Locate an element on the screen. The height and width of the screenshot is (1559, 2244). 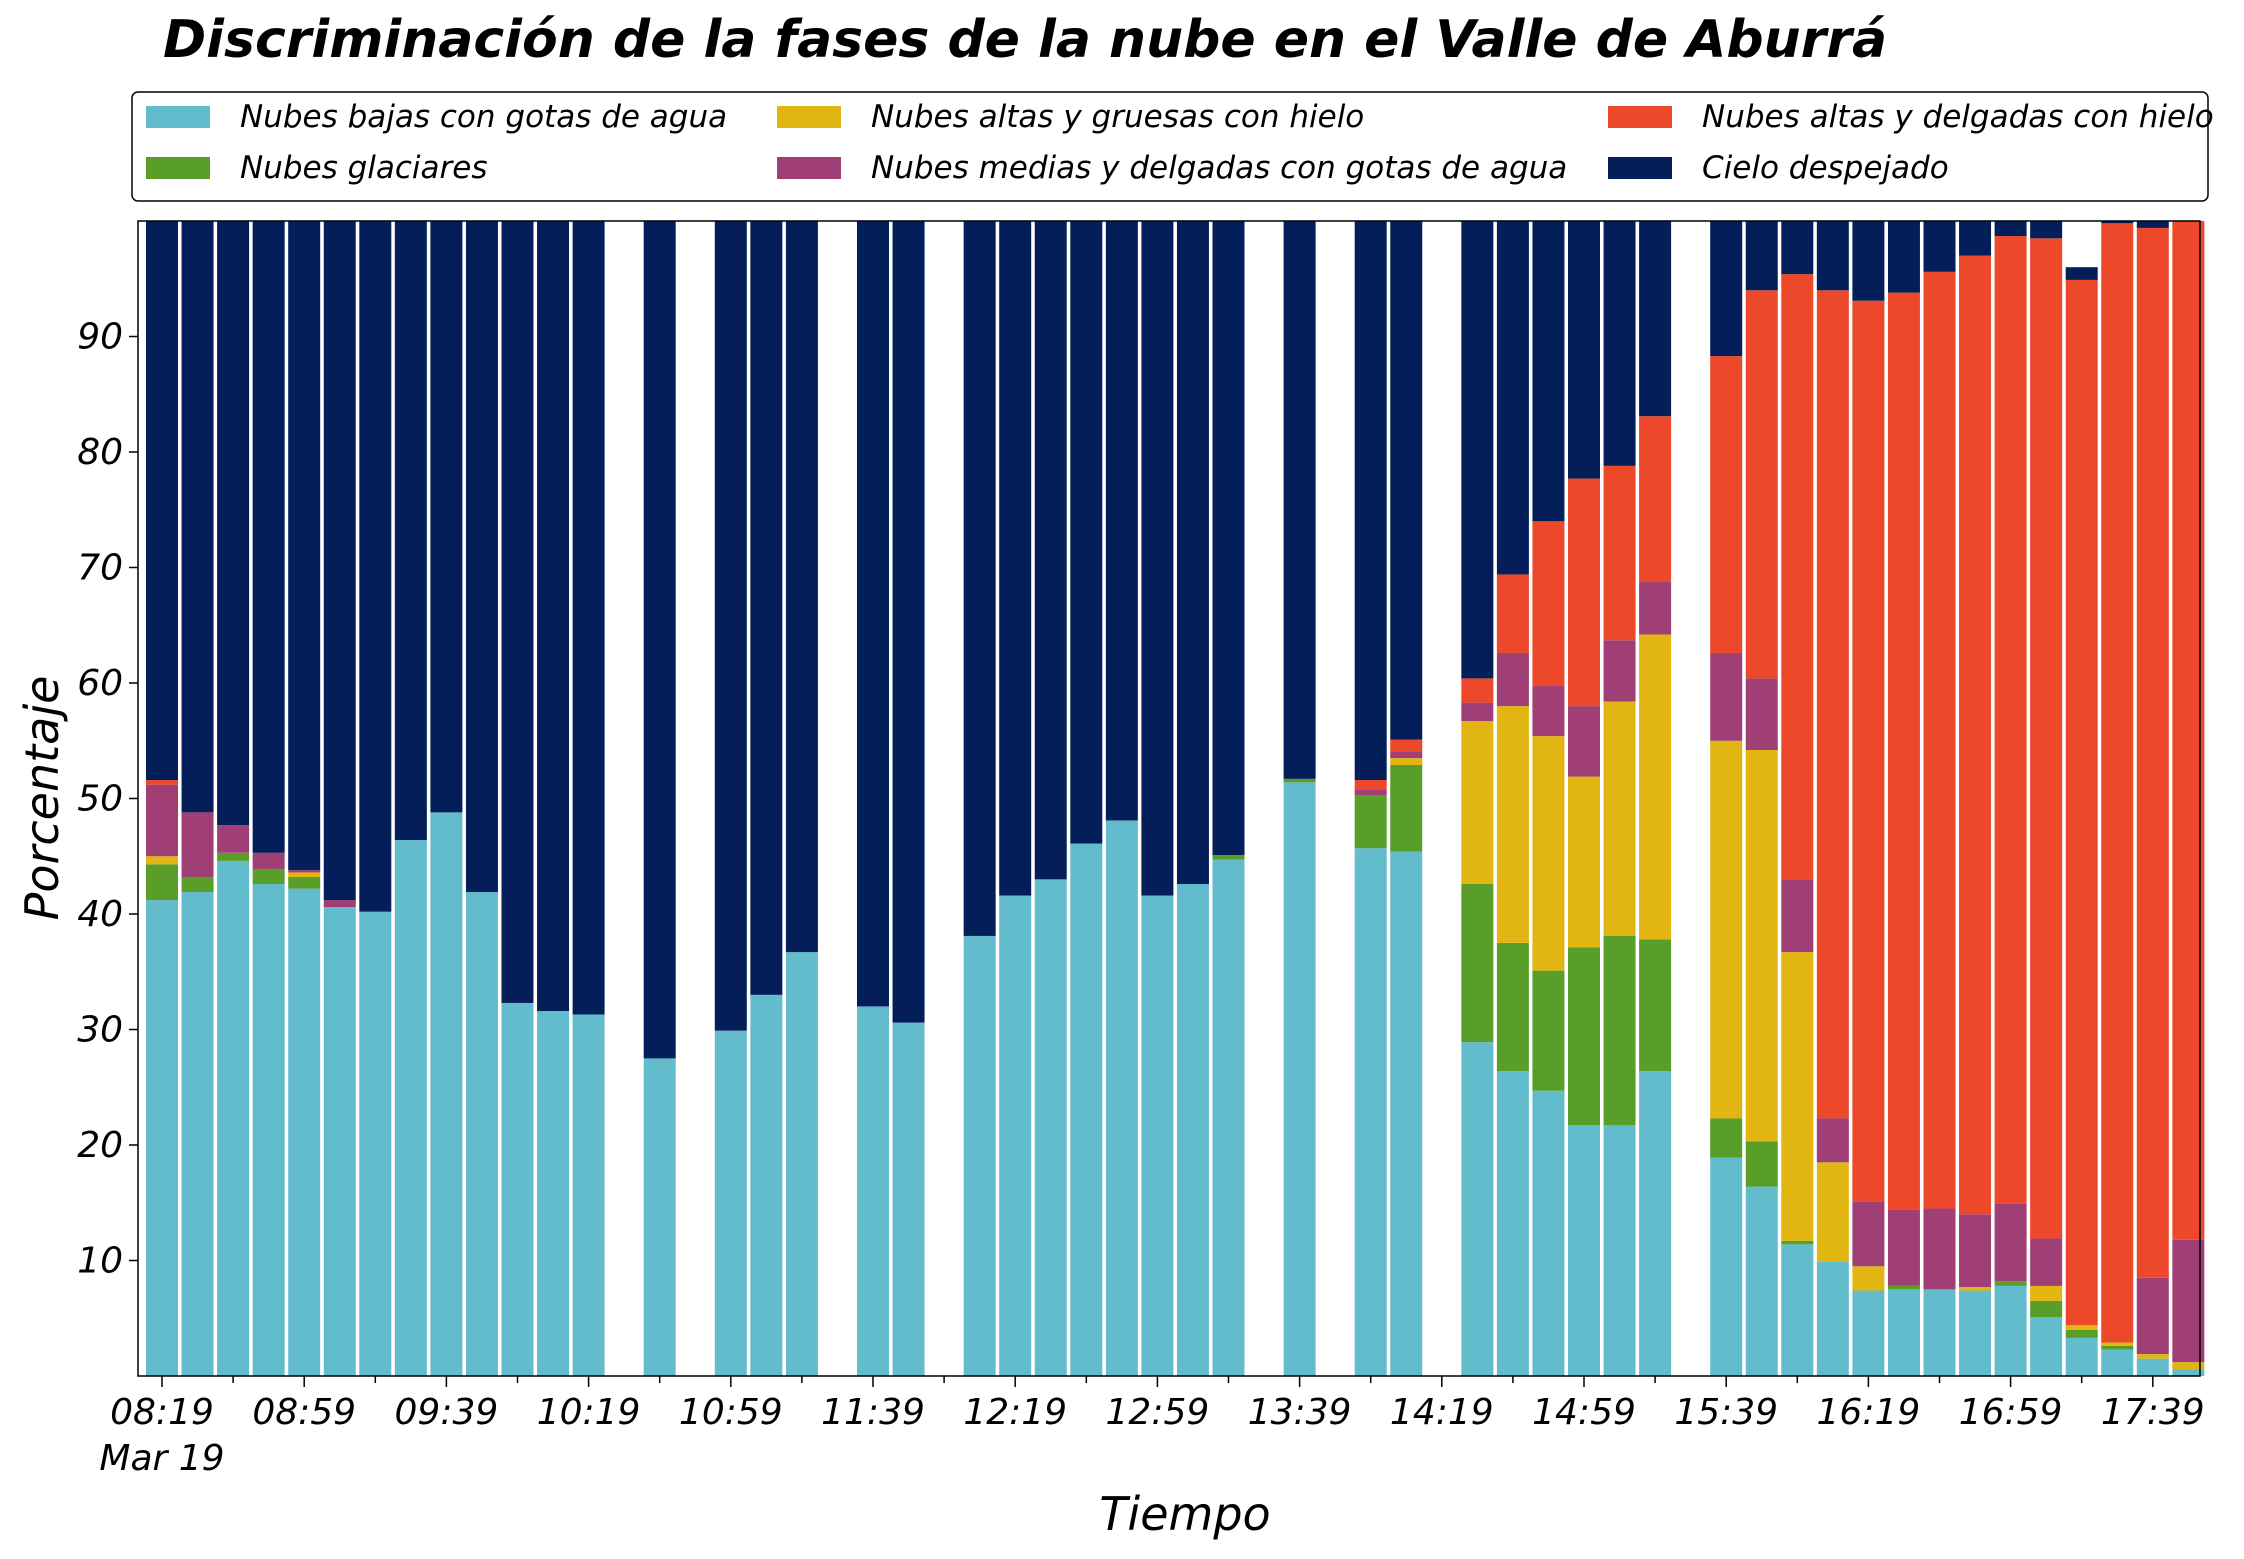
bar-segment-1119-s0 is located at coordinates (801, 1164).